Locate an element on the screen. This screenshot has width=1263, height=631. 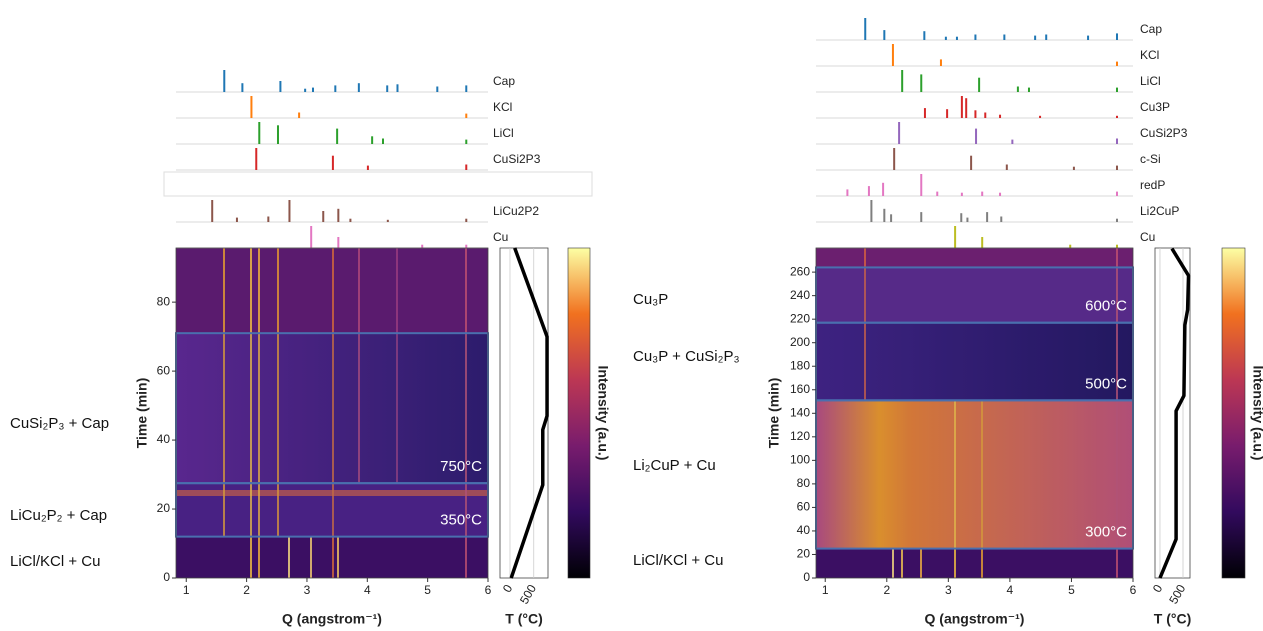
temperature-tick-label: 500 is located at coordinates (1177, 594).